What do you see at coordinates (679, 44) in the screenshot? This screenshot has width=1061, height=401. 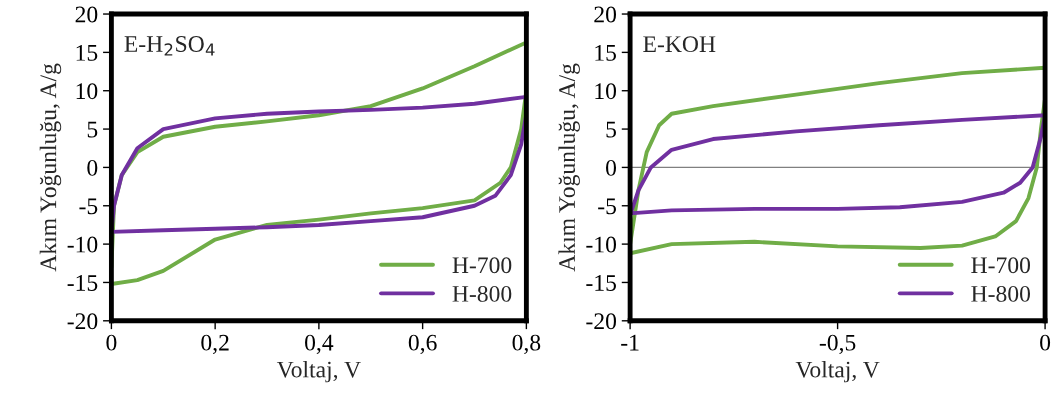 I see `annotation: E-KOH` at bounding box center [679, 44].